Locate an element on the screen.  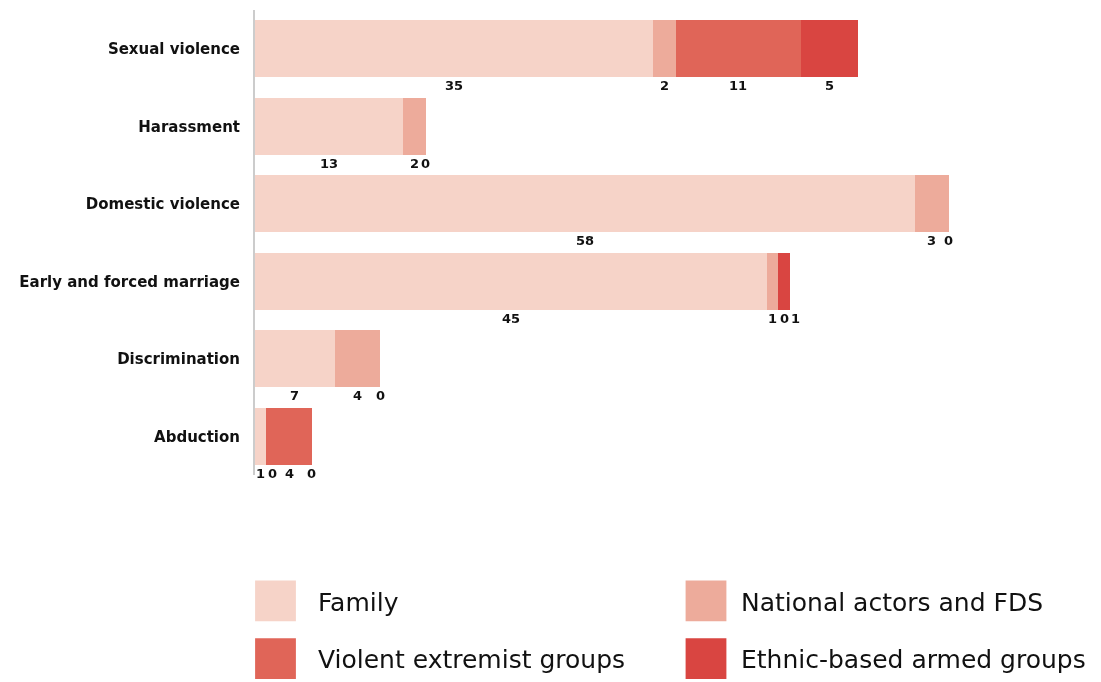
y-tick-label: Discrimination is located at coordinates (178, 359).